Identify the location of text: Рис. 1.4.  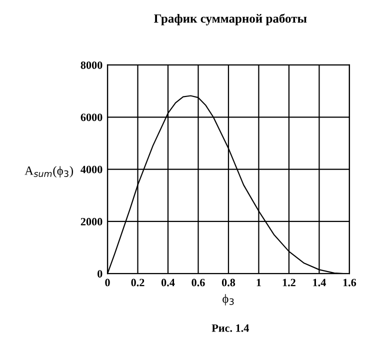
(230, 328).